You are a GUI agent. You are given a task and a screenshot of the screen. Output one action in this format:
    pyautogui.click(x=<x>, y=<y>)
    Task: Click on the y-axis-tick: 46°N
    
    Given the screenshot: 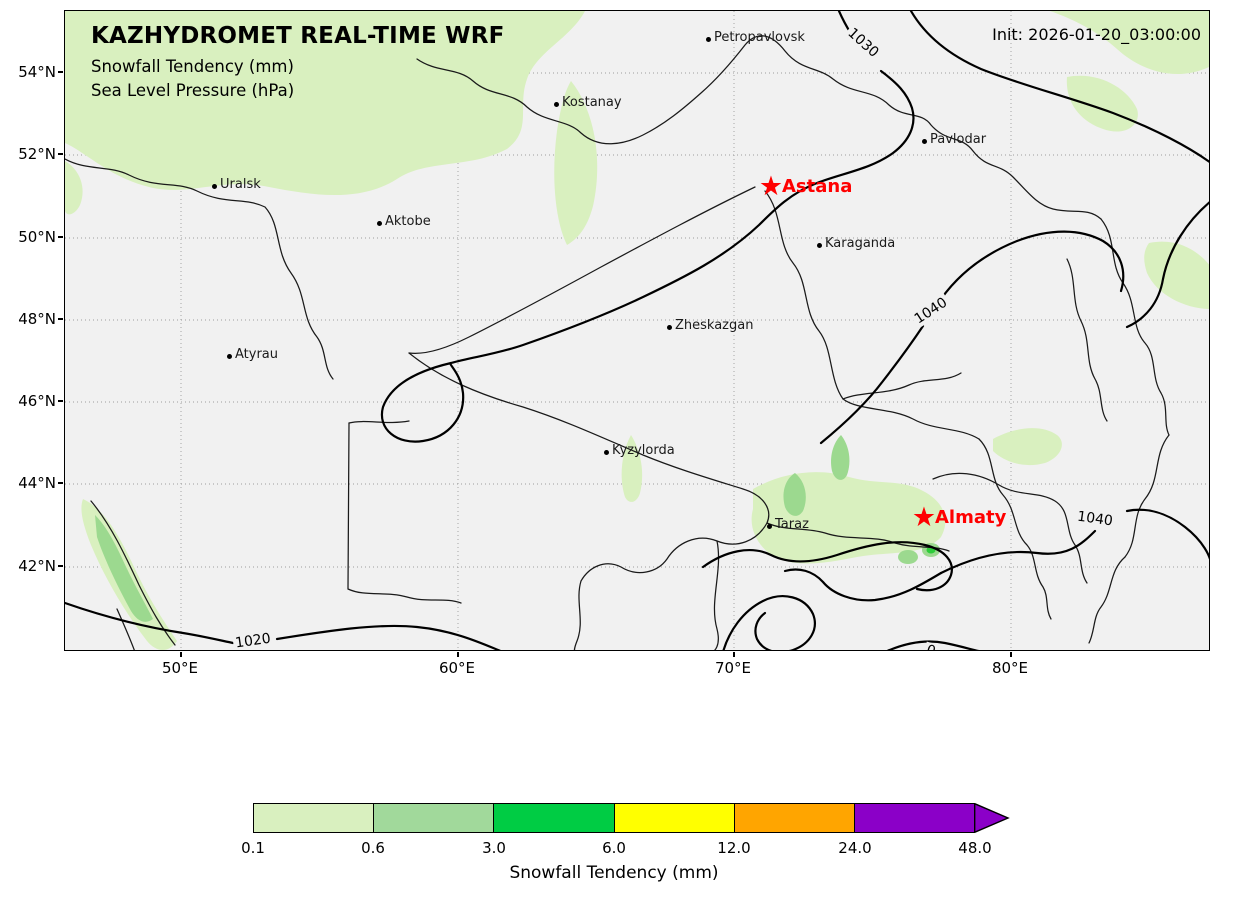 What is the action you would take?
    pyautogui.click(x=37, y=401)
    